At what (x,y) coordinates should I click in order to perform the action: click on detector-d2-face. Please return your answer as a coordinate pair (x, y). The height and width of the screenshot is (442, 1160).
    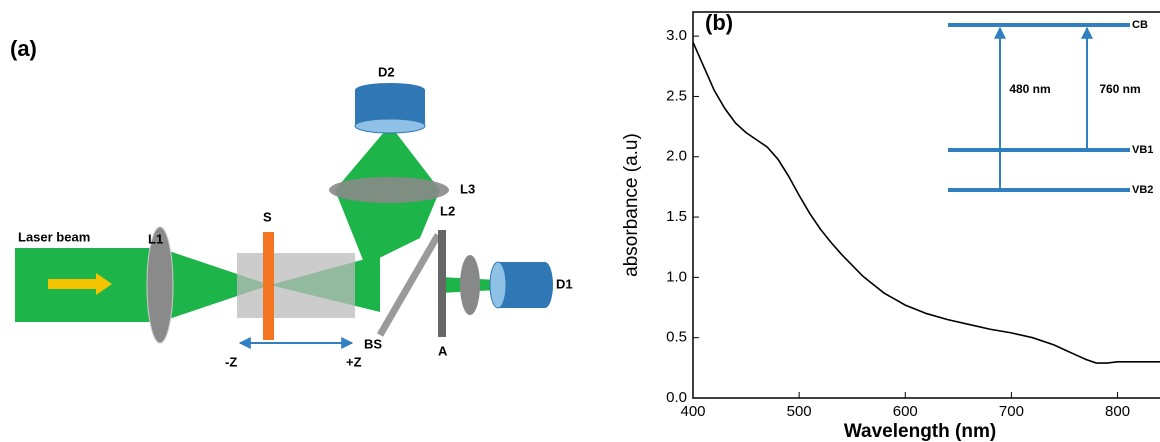
    Looking at the image, I should click on (390, 126).